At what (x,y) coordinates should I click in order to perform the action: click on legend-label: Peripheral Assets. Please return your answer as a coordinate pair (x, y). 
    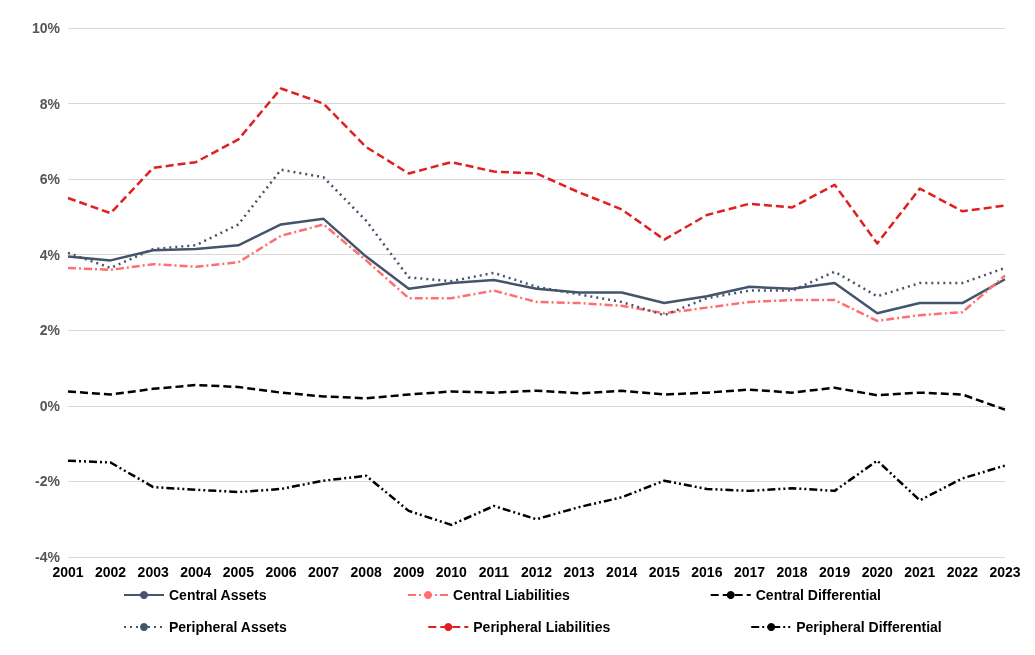
    Looking at the image, I should click on (228, 627).